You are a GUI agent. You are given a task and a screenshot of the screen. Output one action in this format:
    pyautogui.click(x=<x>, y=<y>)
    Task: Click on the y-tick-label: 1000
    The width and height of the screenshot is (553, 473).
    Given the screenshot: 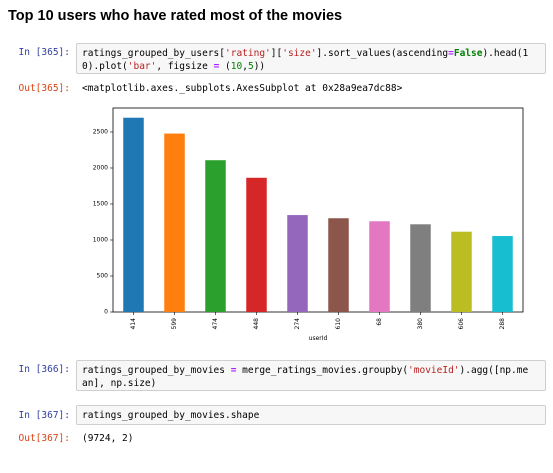 What is the action you would take?
    pyautogui.click(x=100, y=239)
    